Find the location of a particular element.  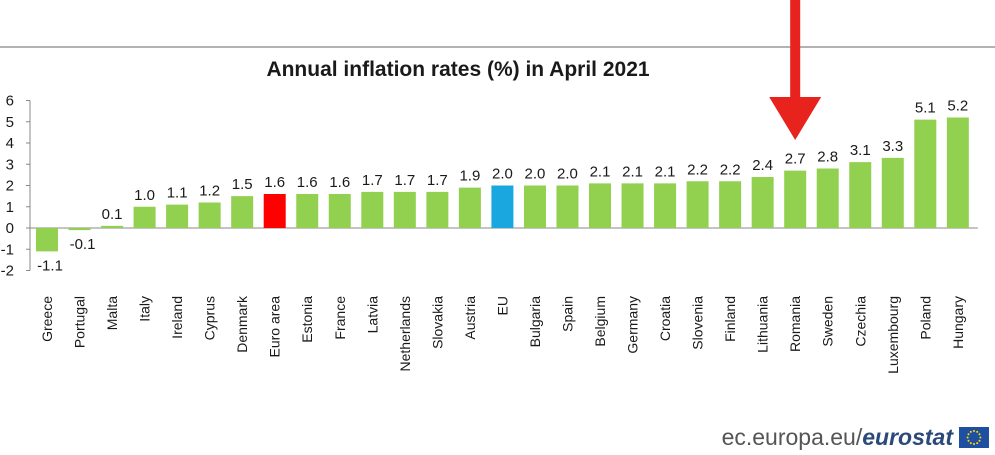

eu-flag-icon is located at coordinates (974, 437).